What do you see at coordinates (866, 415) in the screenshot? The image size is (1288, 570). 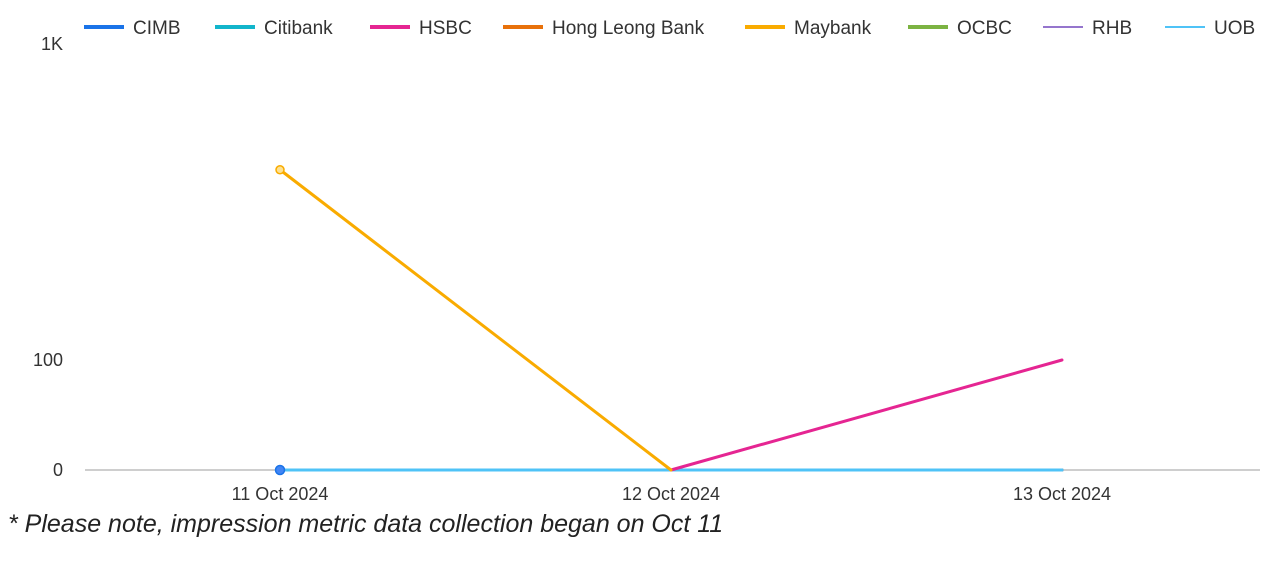 I see `series-line-hsbc` at bounding box center [866, 415].